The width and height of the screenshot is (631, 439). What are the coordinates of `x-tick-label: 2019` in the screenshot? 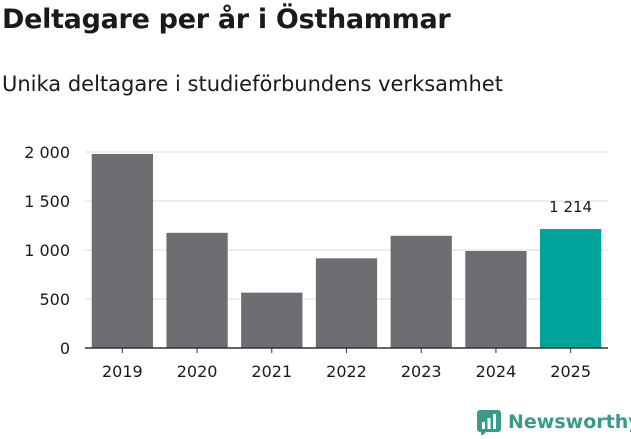 It's located at (122, 371).